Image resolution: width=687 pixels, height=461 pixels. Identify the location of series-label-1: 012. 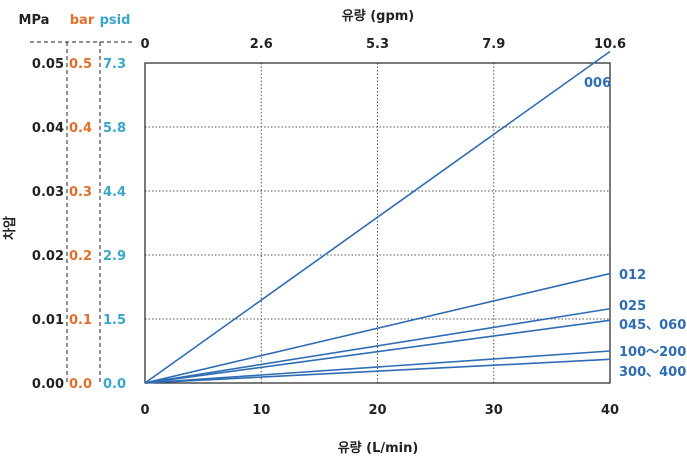
(632, 275).